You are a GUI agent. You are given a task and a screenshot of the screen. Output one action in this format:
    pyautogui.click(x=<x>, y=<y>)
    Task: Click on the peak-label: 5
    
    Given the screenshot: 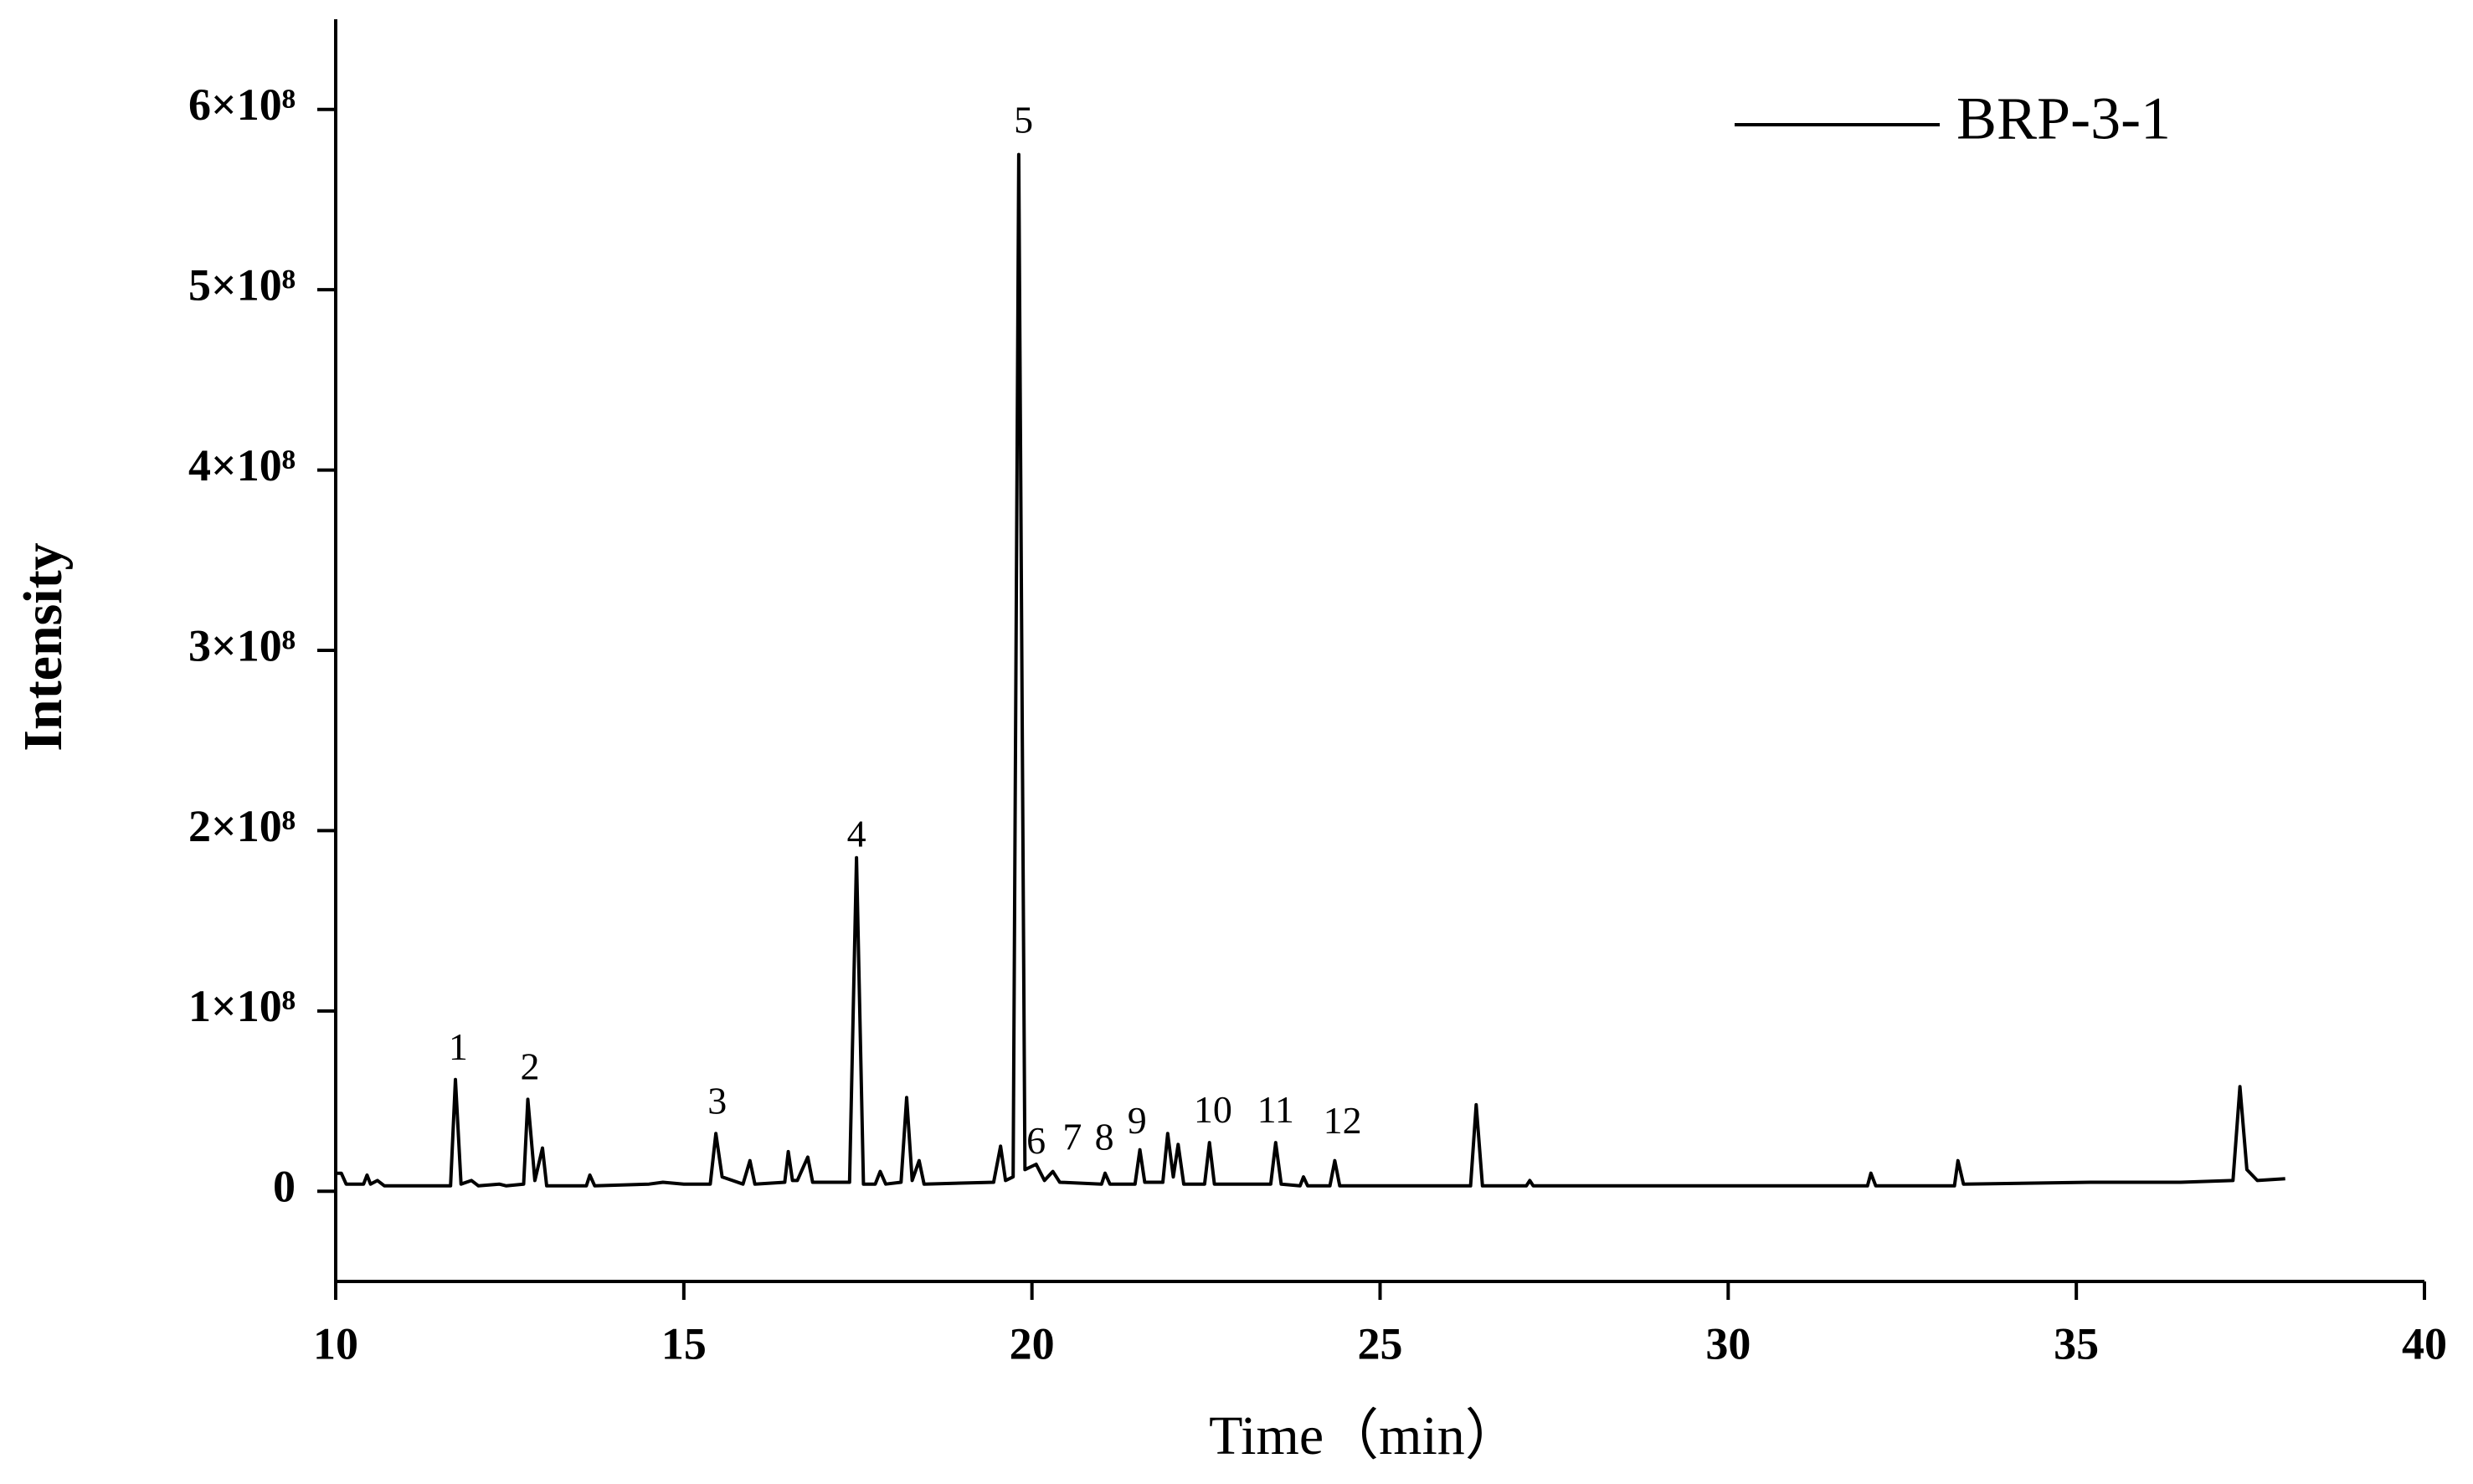 What is the action you would take?
    pyautogui.click(x=1024, y=120)
    